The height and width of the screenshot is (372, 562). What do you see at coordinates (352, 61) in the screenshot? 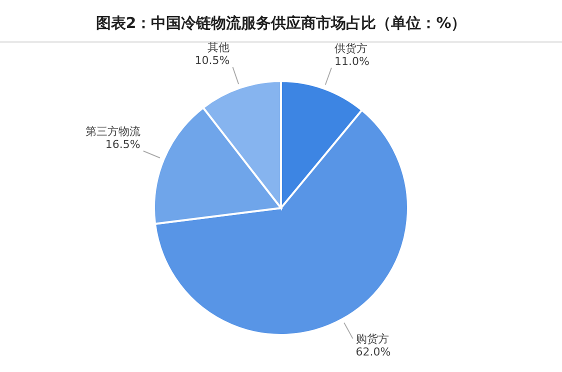
I see `data-label: 11.0%` at bounding box center [352, 61].